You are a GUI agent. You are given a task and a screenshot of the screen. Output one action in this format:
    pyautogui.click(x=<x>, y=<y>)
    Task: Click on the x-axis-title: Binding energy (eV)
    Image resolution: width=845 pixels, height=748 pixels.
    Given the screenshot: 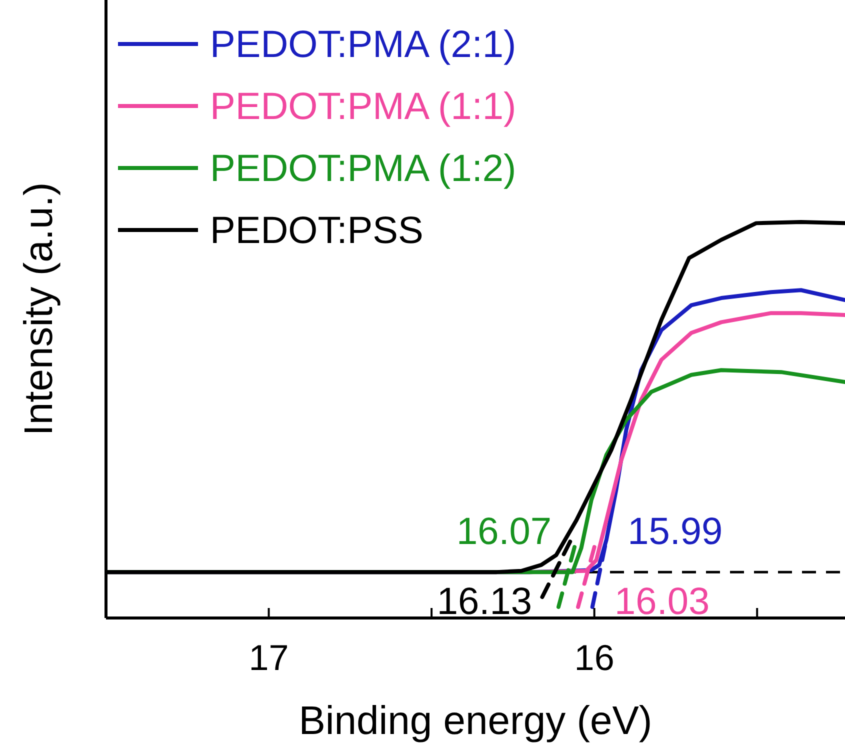 What is the action you would take?
    pyautogui.click(x=475, y=721)
    